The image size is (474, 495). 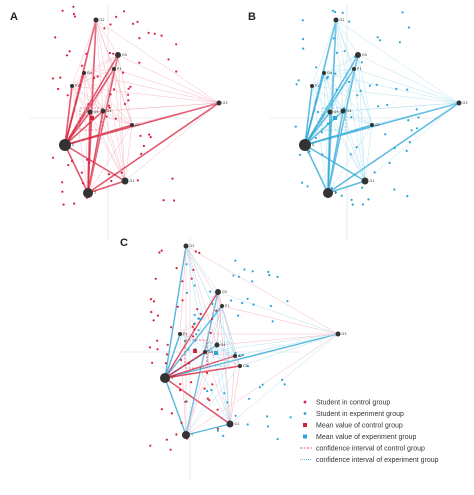 I want to click on node-label: G5, so click(x=245, y=366).